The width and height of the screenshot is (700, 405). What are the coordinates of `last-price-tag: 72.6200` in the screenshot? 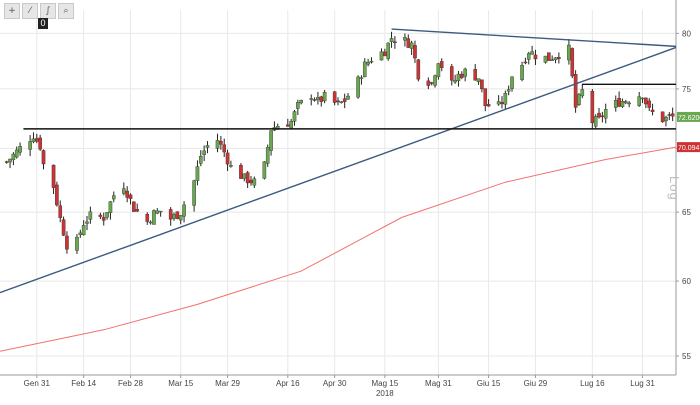 It's located at (689, 118).